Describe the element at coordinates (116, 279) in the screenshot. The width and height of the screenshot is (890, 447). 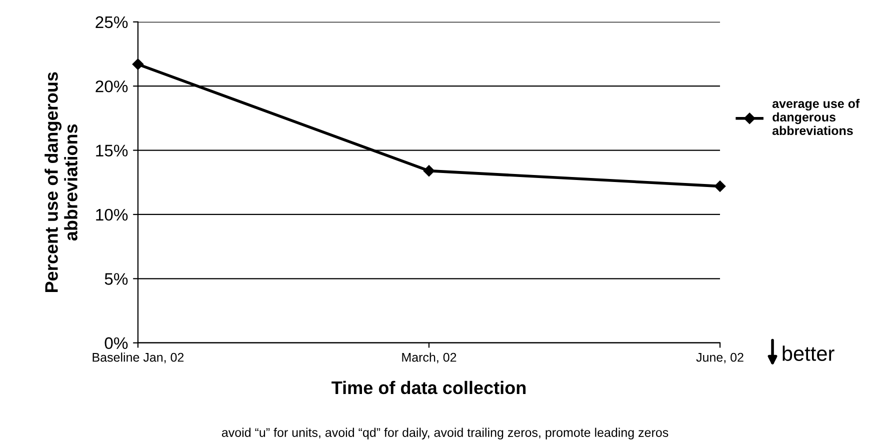
I see `y-tick-label: 5%` at that location.